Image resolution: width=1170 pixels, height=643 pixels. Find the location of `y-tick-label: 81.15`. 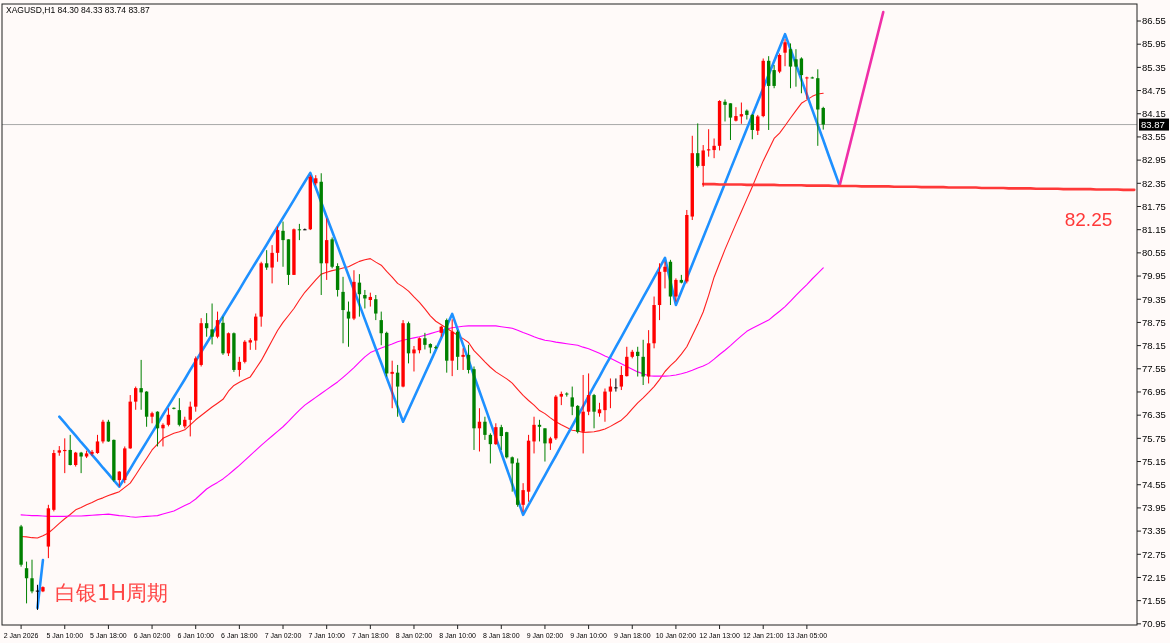

y-tick-label: 81.15 is located at coordinates (1154, 229).